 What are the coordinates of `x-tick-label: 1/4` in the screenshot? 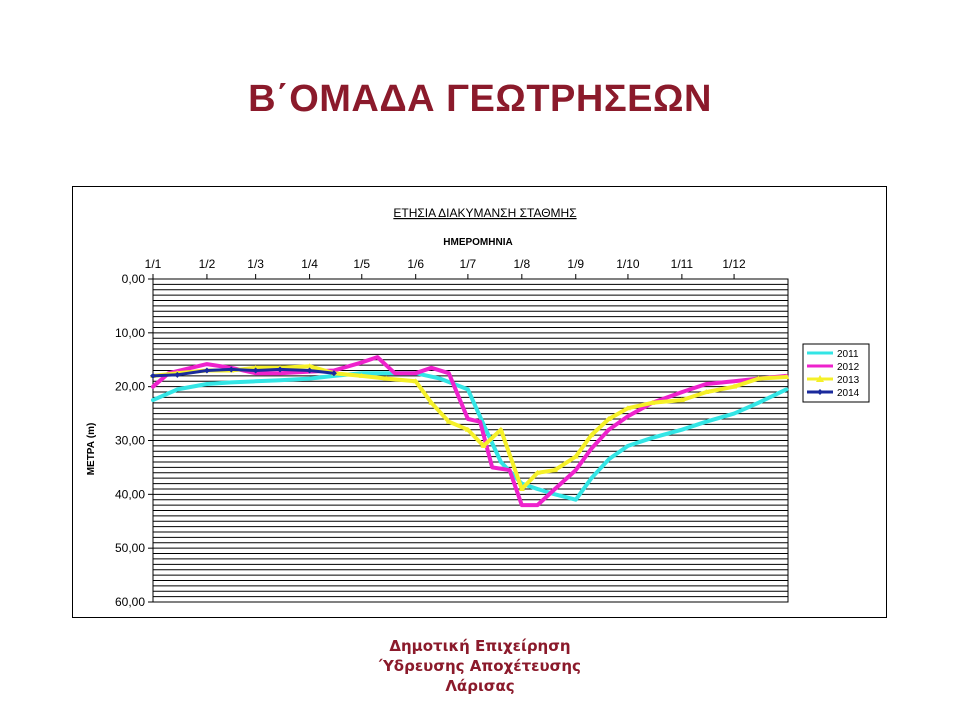 It's located at (309, 264).